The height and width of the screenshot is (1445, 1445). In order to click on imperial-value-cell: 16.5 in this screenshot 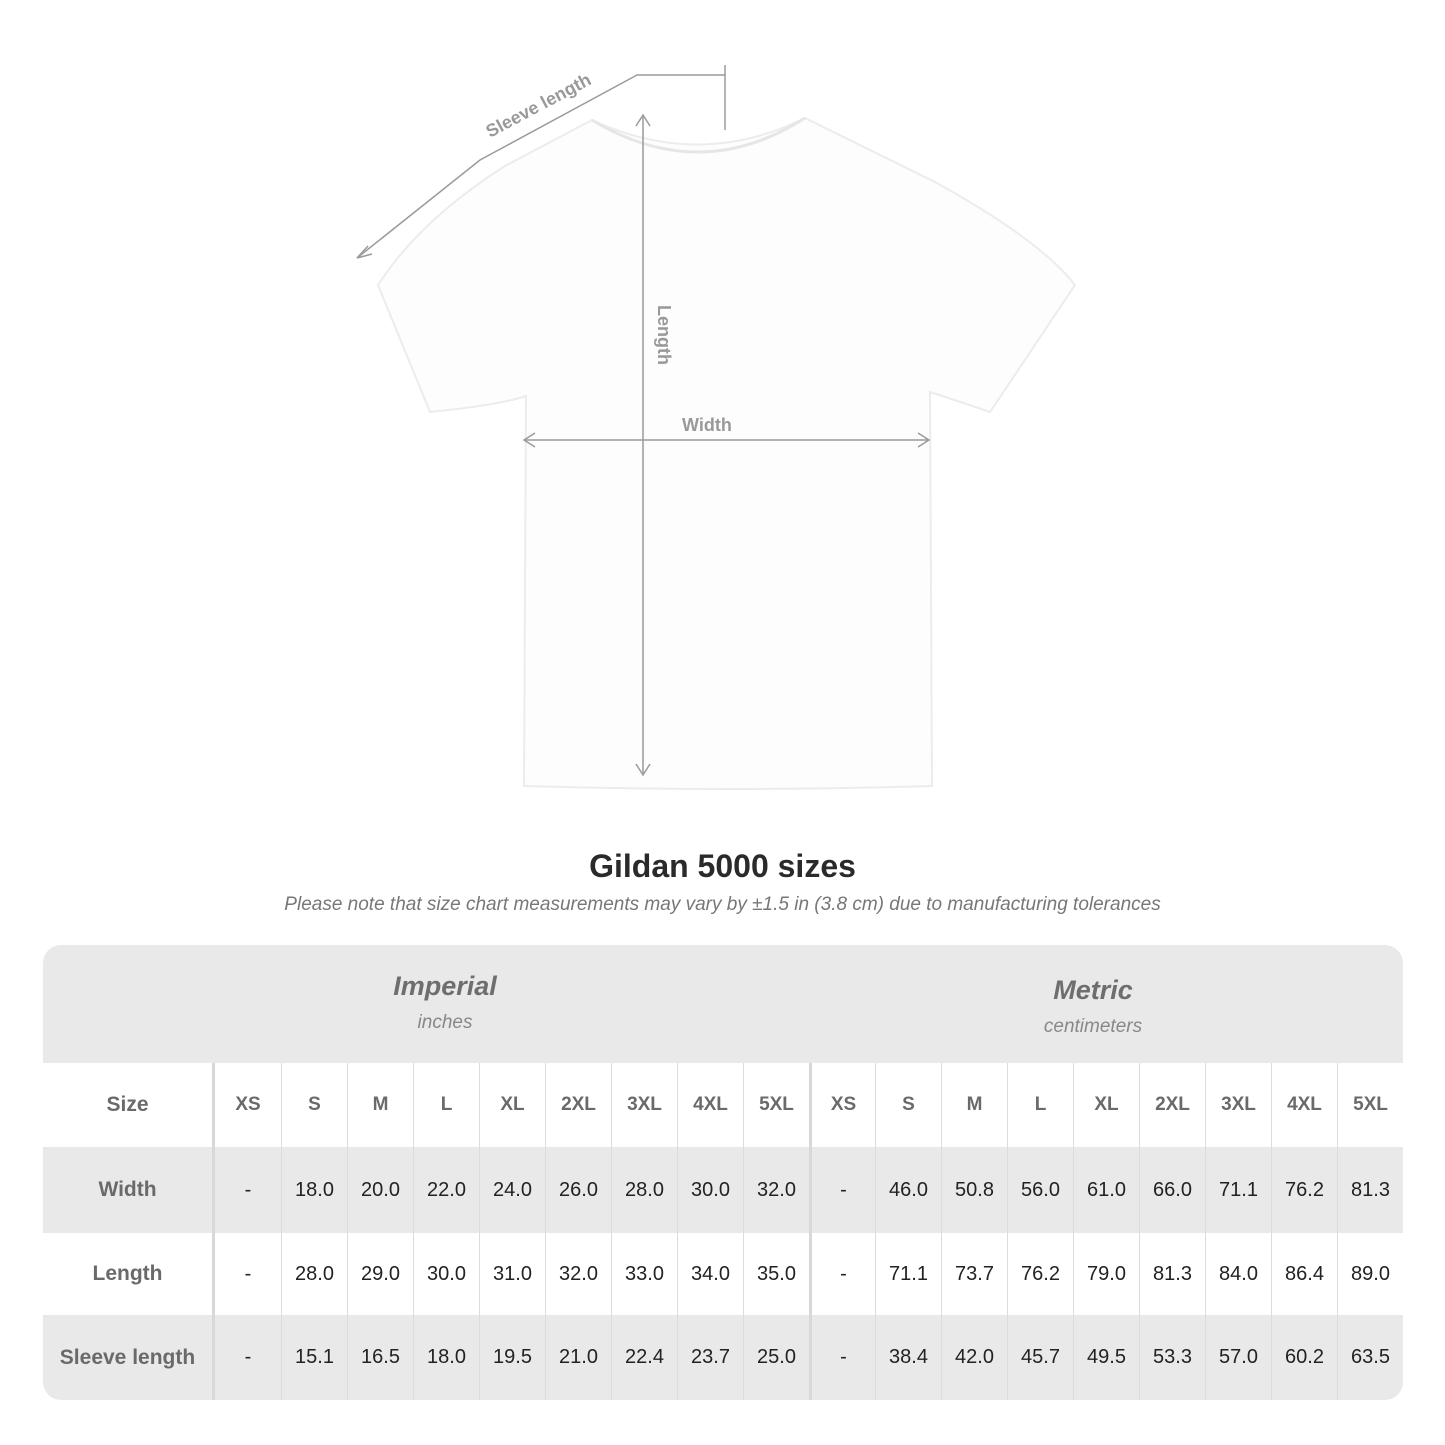, I will do `click(380, 1357)`.